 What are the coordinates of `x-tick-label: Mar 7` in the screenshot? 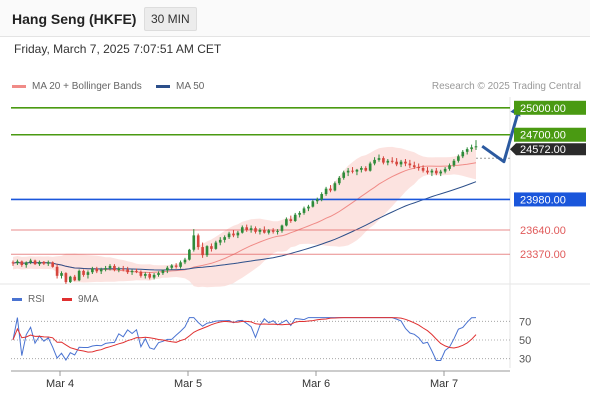 It's located at (444, 384).